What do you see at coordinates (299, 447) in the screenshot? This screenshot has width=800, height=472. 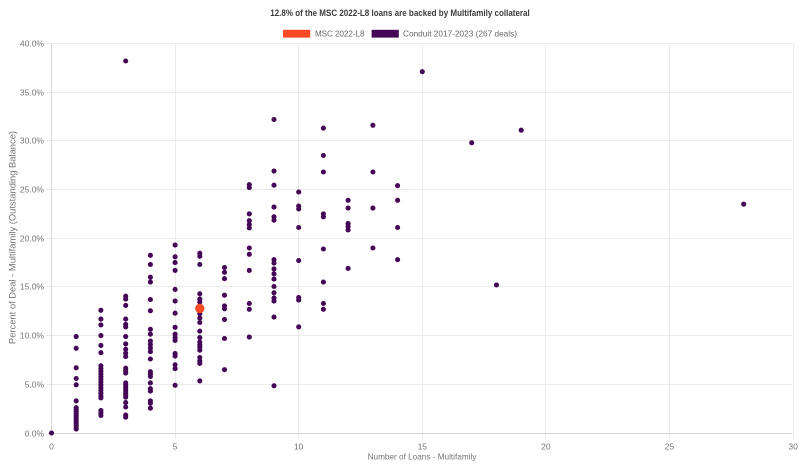 I see `svg-text: 10` at bounding box center [299, 447].